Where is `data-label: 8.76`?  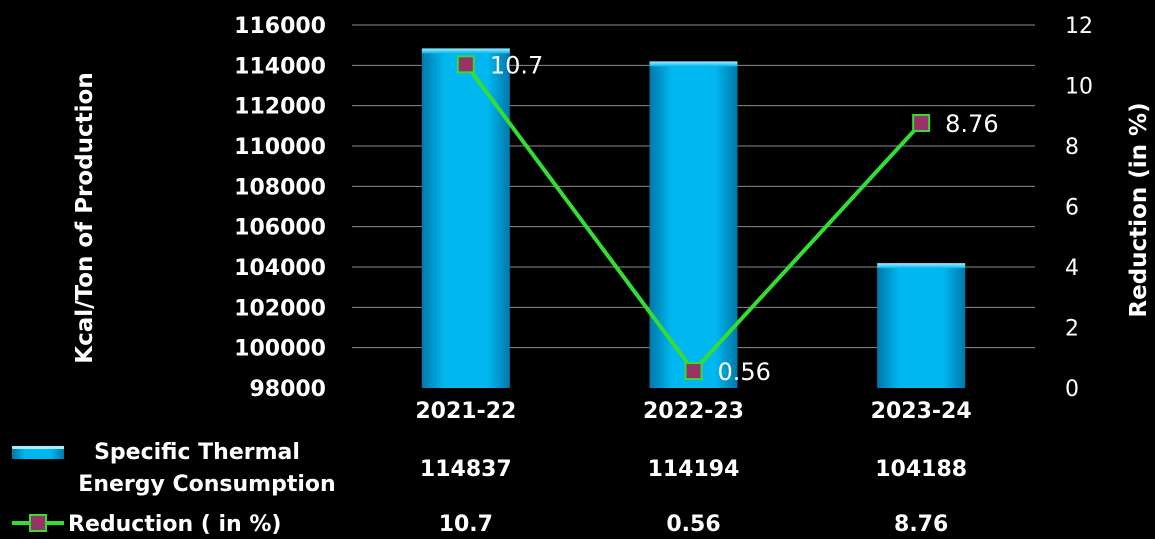 data-label: 8.76 is located at coordinates (971, 124).